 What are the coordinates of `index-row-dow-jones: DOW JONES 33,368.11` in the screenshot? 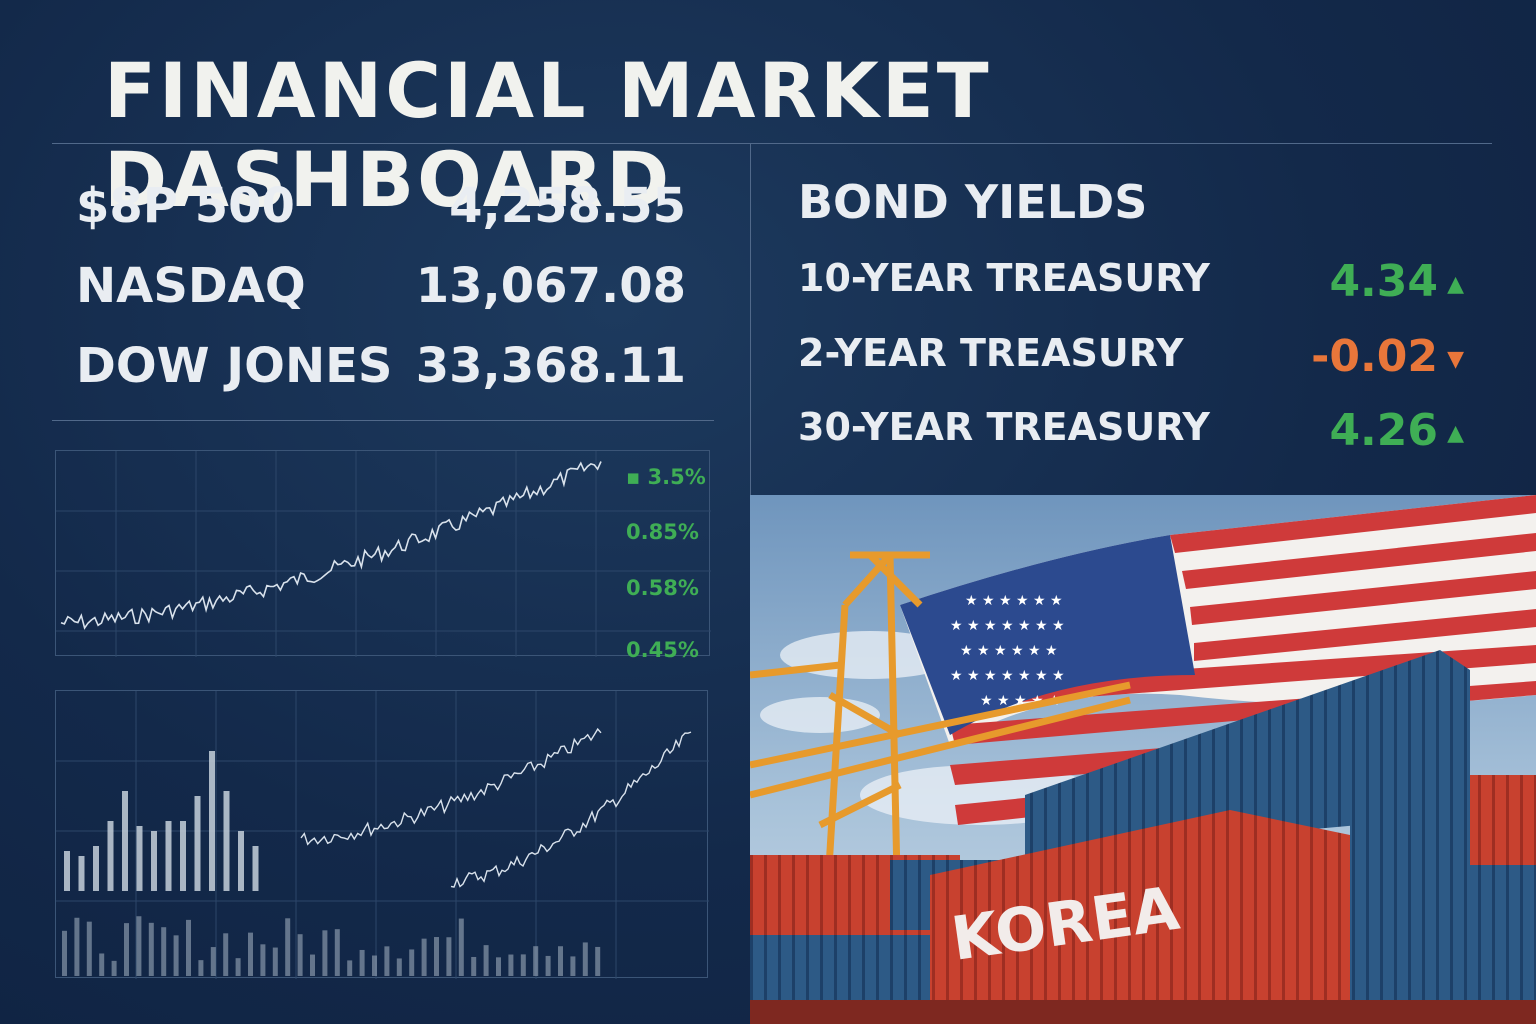 It's located at (386, 373).